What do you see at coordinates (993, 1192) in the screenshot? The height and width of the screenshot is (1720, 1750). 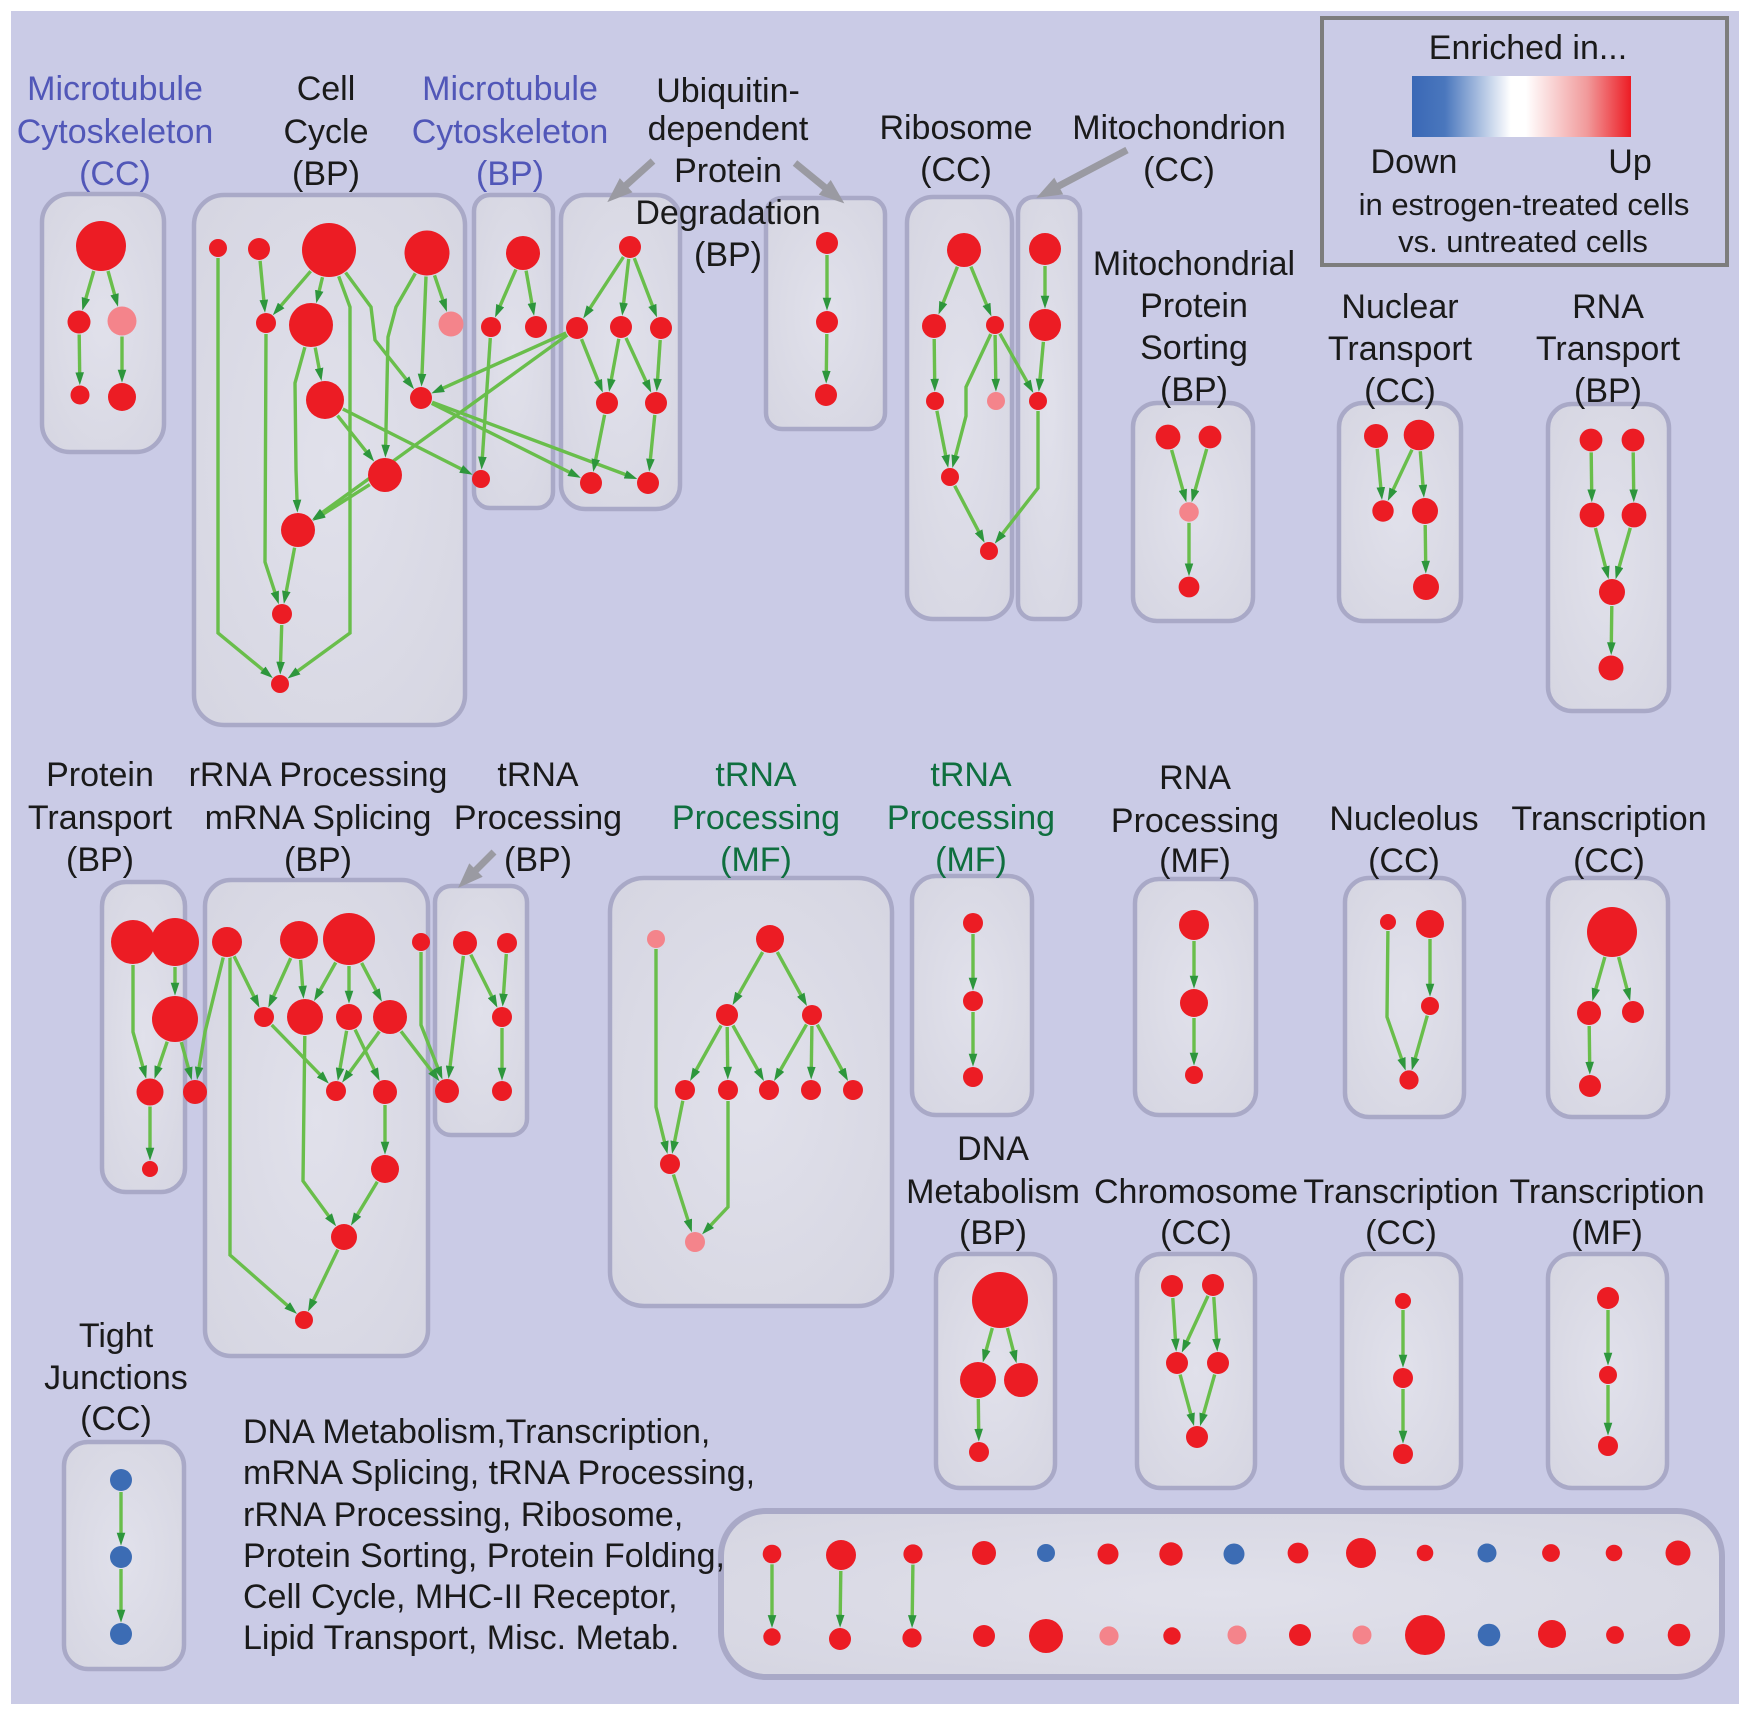 I see `svg-text: Metabolism` at bounding box center [993, 1192].